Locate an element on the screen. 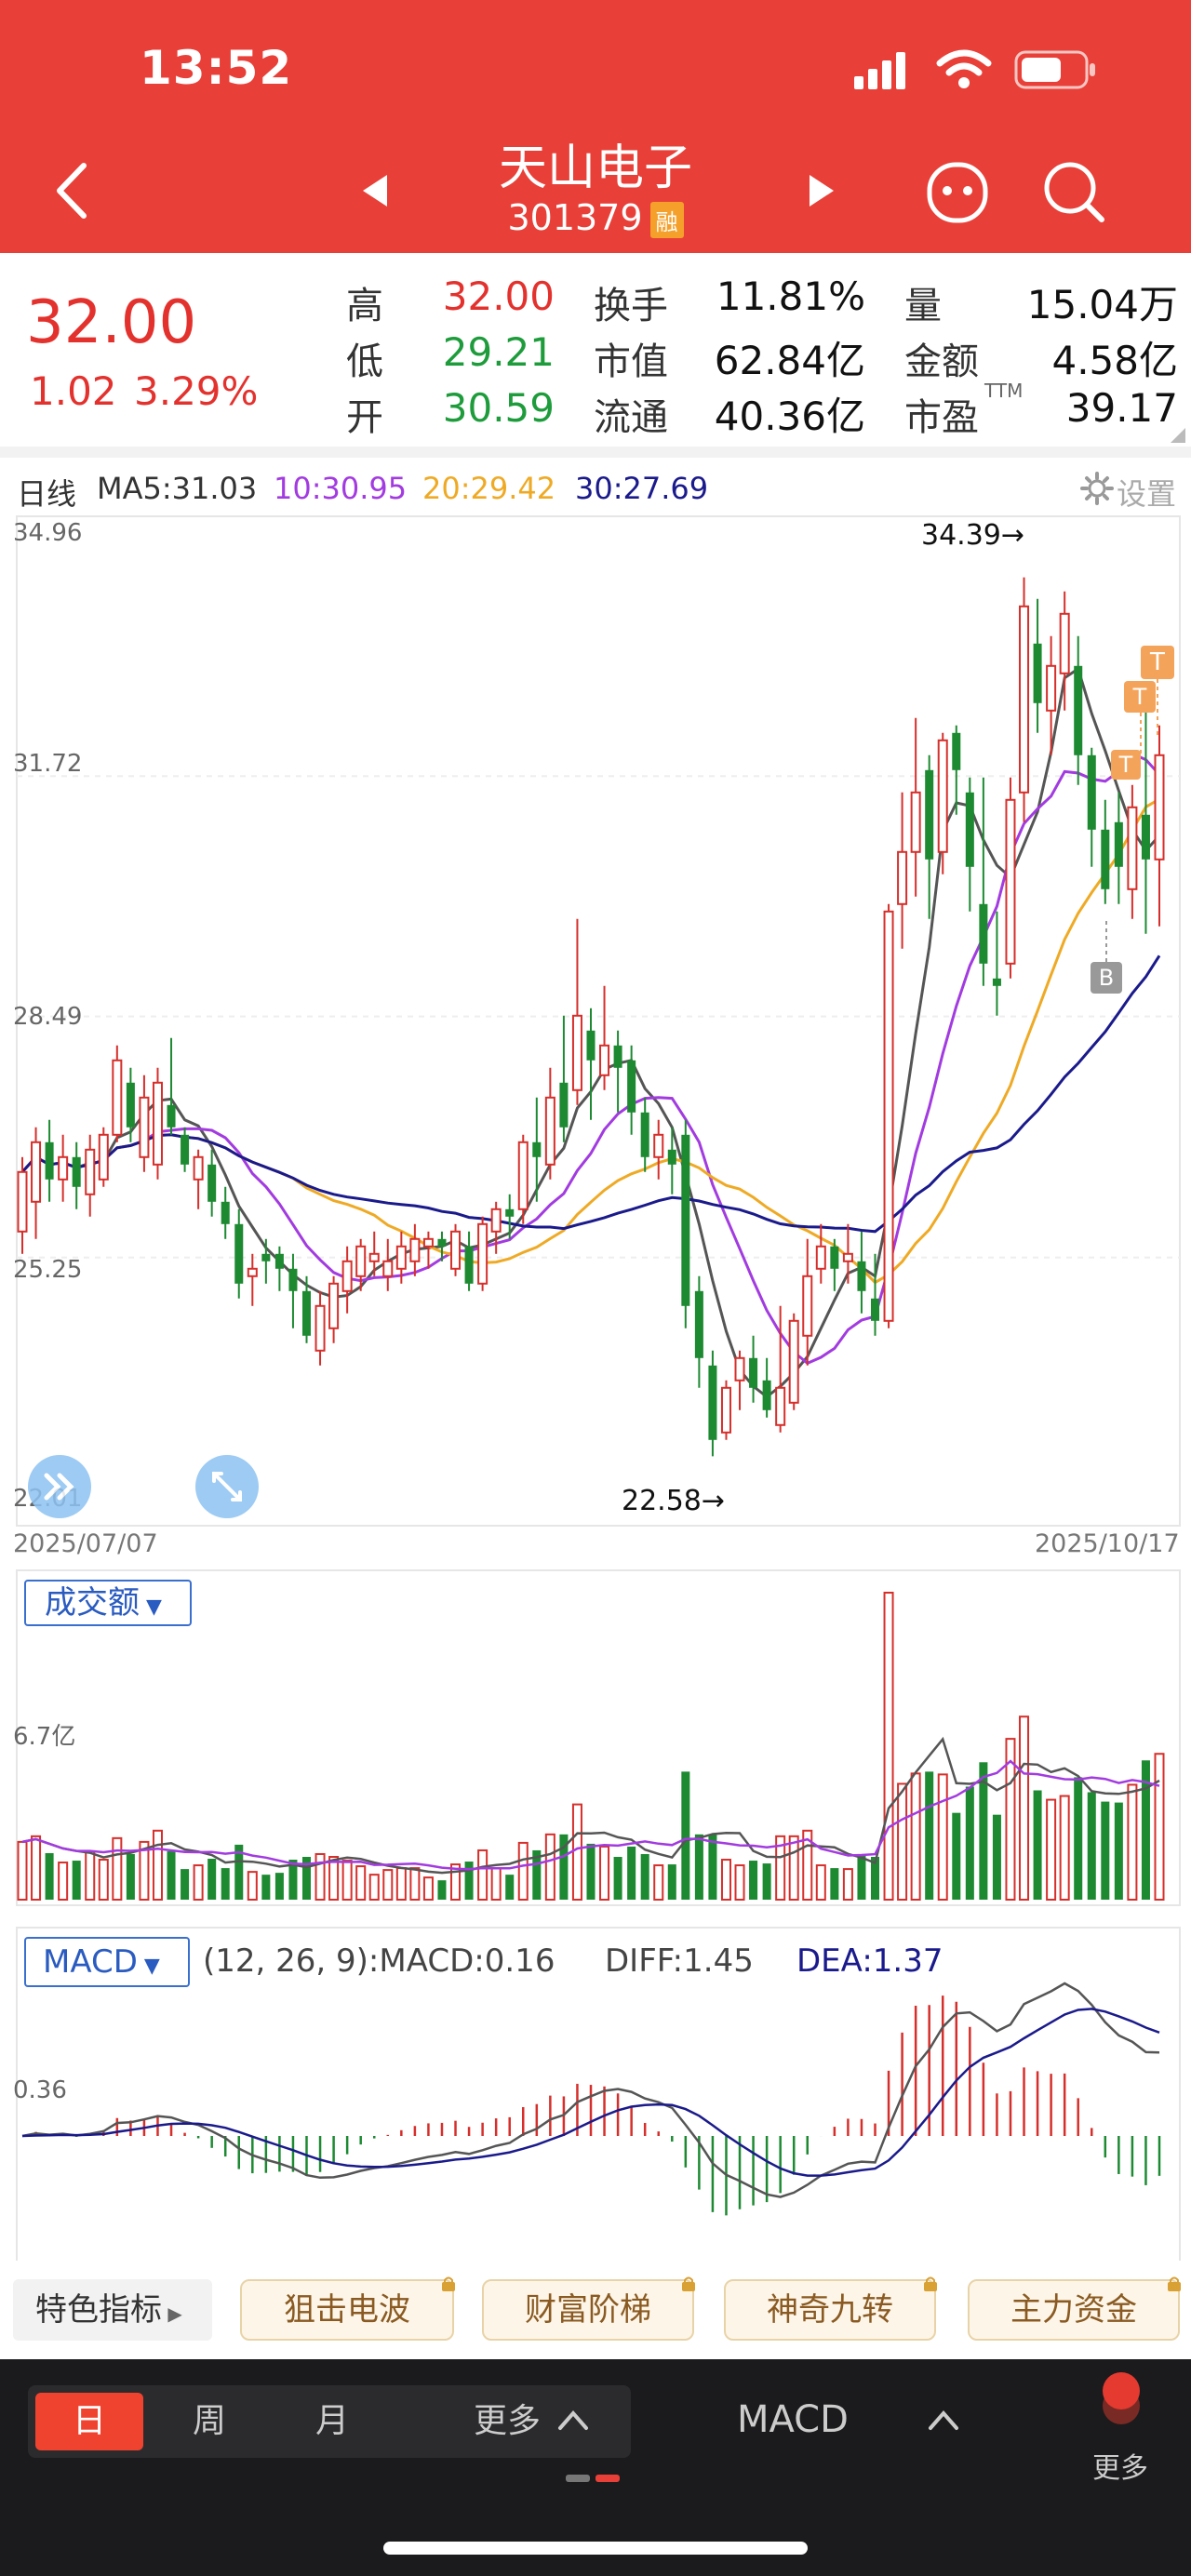 The height and width of the screenshot is (2576, 1191). more-label: 更多 is located at coordinates (1120, 2468).